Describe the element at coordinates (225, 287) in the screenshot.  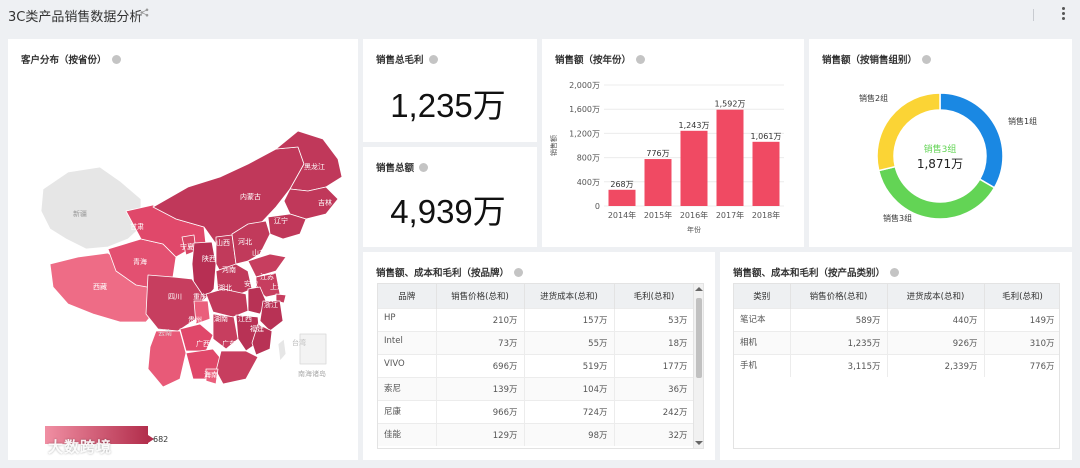
I see `label-hubei: 湖北` at that location.